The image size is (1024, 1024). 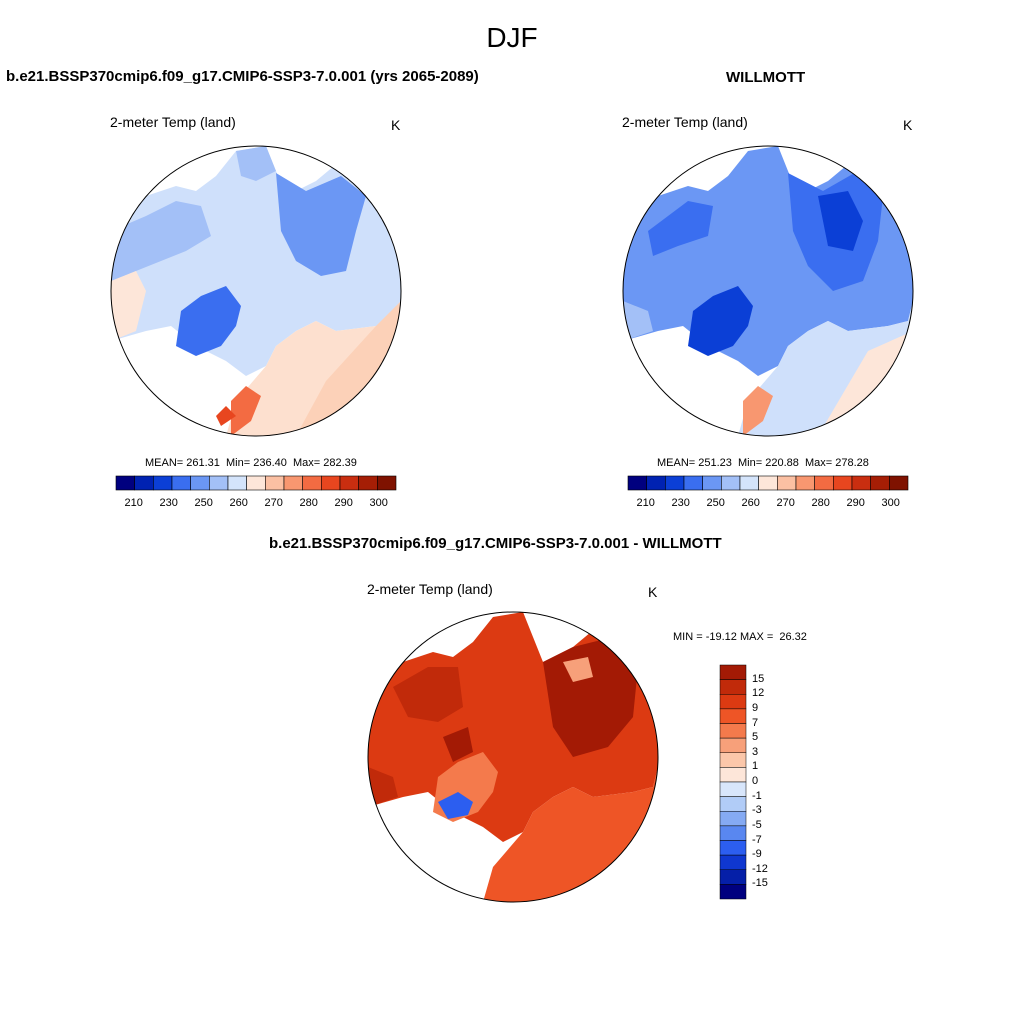 I want to click on colorbar-tick-label: 12, so click(x=758, y=693).